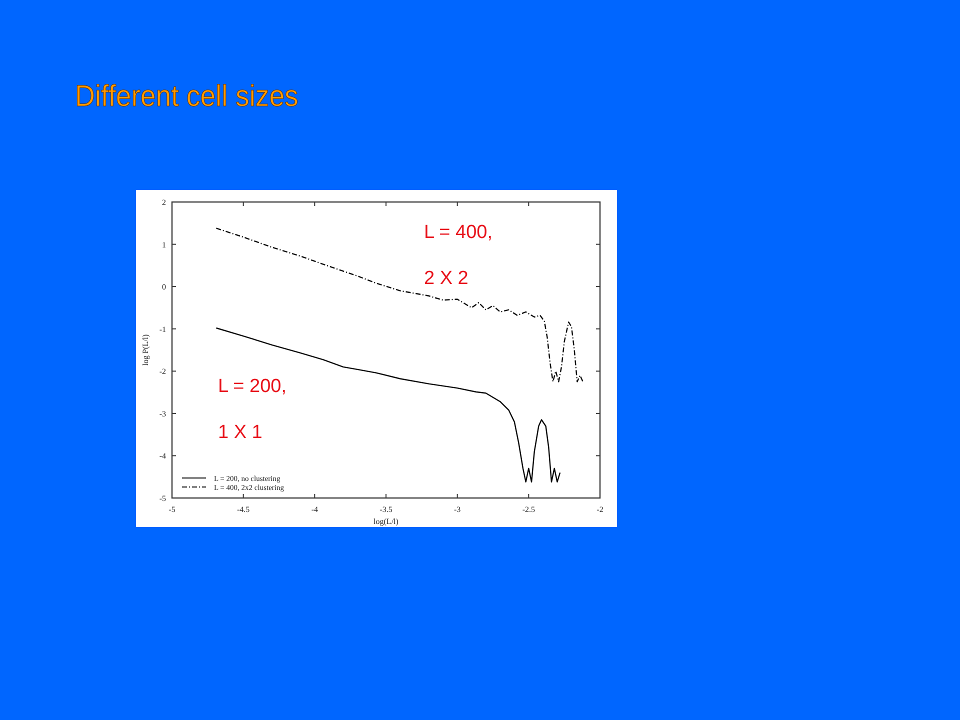  Describe the element at coordinates (600, 509) in the screenshot. I see `x-tick-label: -2` at that location.